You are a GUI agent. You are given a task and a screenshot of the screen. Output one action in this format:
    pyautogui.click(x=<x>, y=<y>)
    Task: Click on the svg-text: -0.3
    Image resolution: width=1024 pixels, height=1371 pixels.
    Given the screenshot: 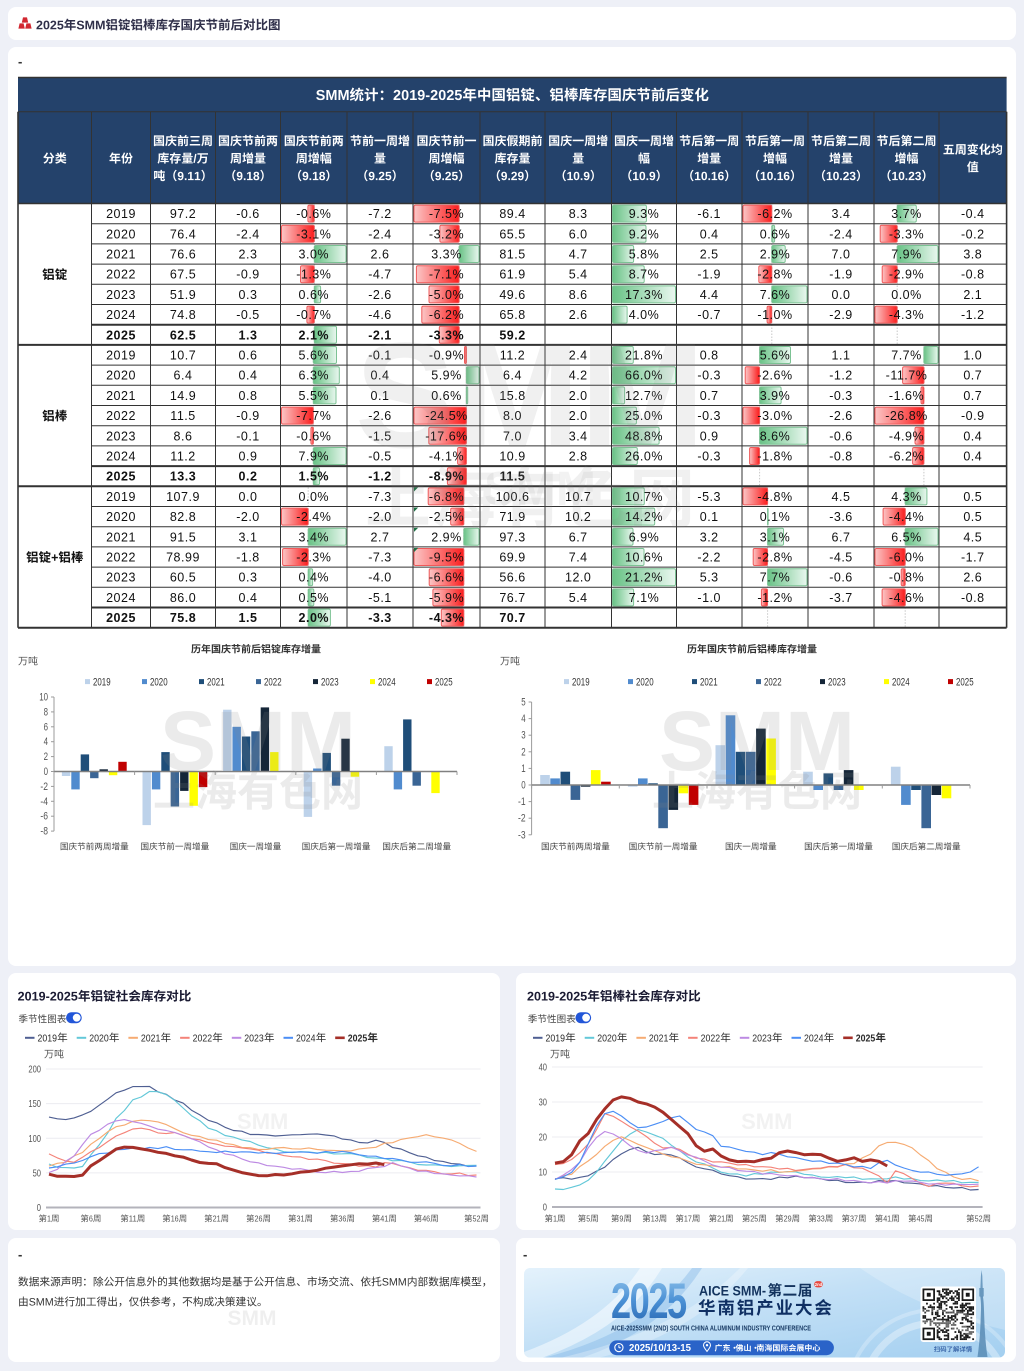 What is the action you would take?
    pyautogui.click(x=709, y=457)
    